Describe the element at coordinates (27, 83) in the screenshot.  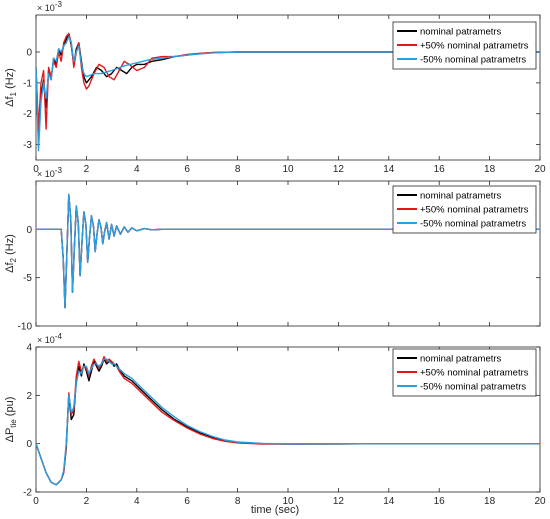
I see `y-tick-label: -1` at that location.